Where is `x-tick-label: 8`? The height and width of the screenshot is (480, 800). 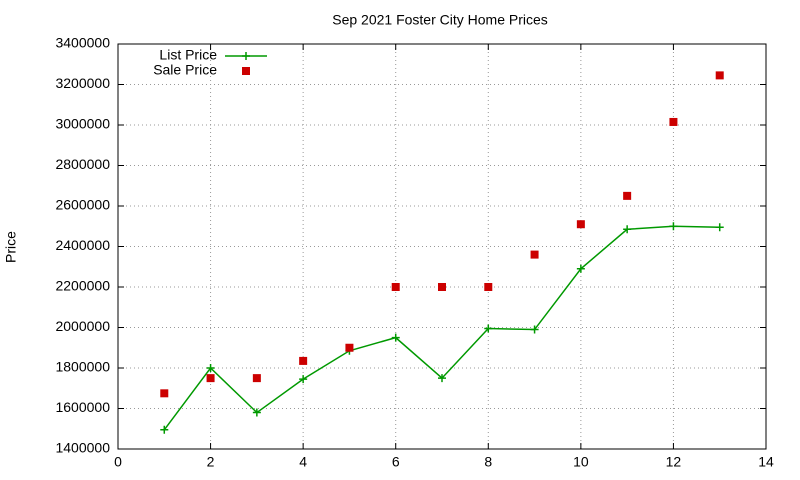 x-tick-label: 8 is located at coordinates (488, 462).